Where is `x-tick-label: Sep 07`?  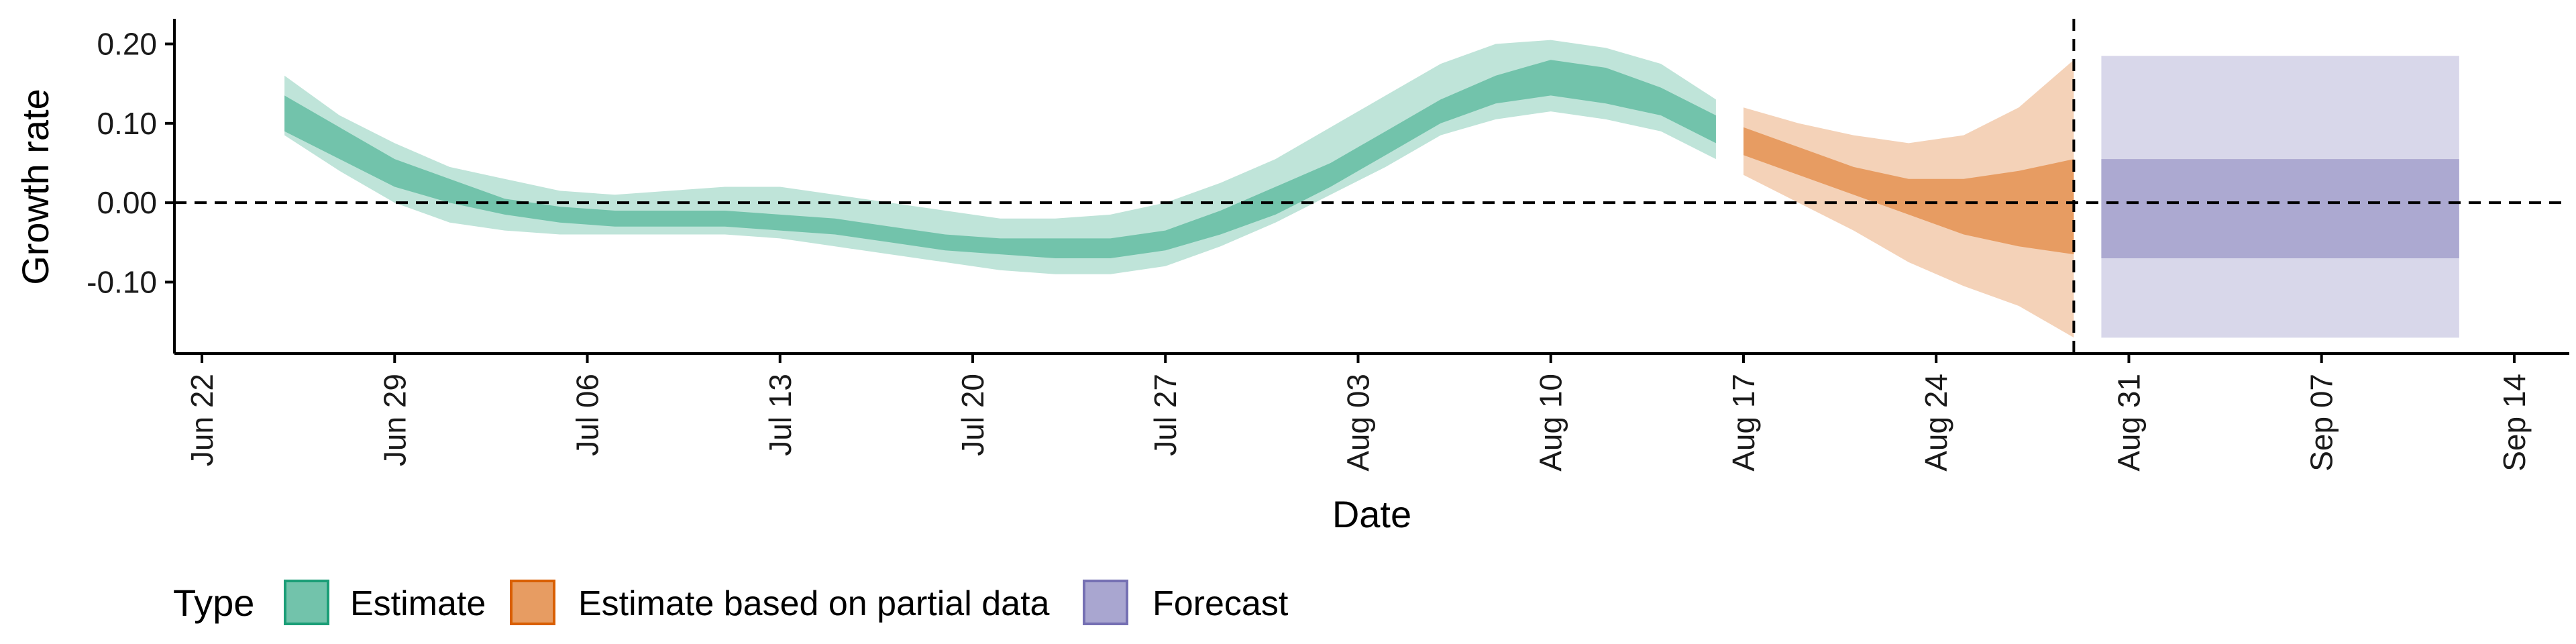
x-tick-label: Sep 07 is located at coordinates (2321, 423).